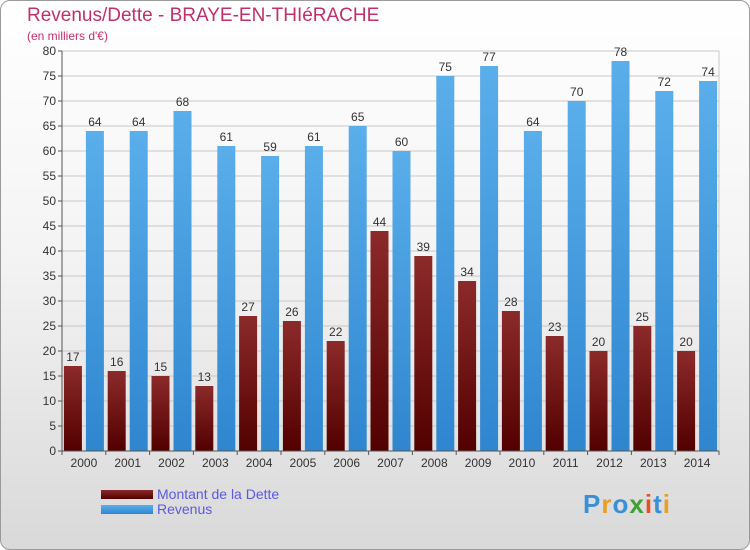 The height and width of the screenshot is (550, 750). What do you see at coordinates (50, 76) in the screenshot?
I see `y-tick-label: 75` at bounding box center [50, 76].